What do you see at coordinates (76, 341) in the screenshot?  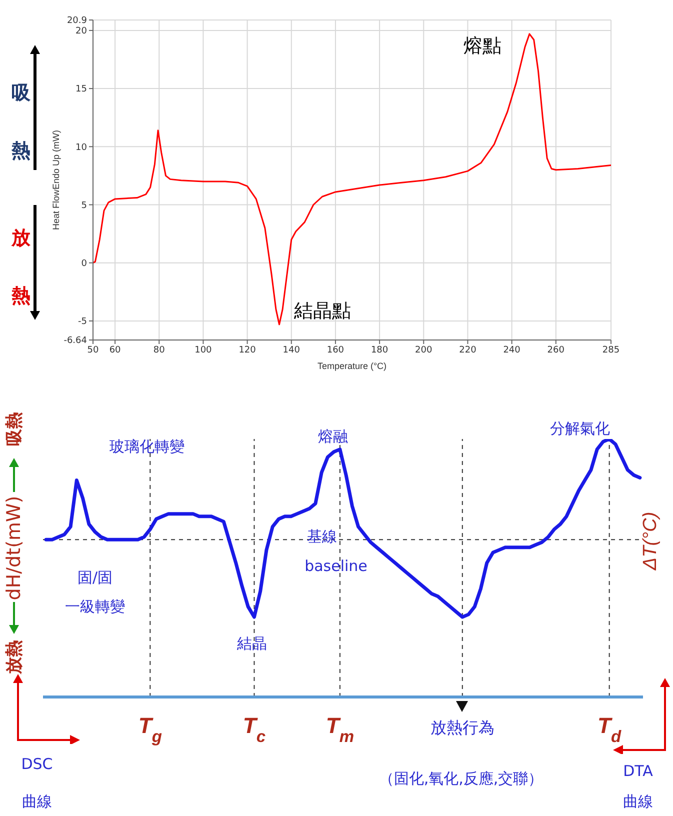 I see `y-tick-label: -6.64` at bounding box center [76, 341].